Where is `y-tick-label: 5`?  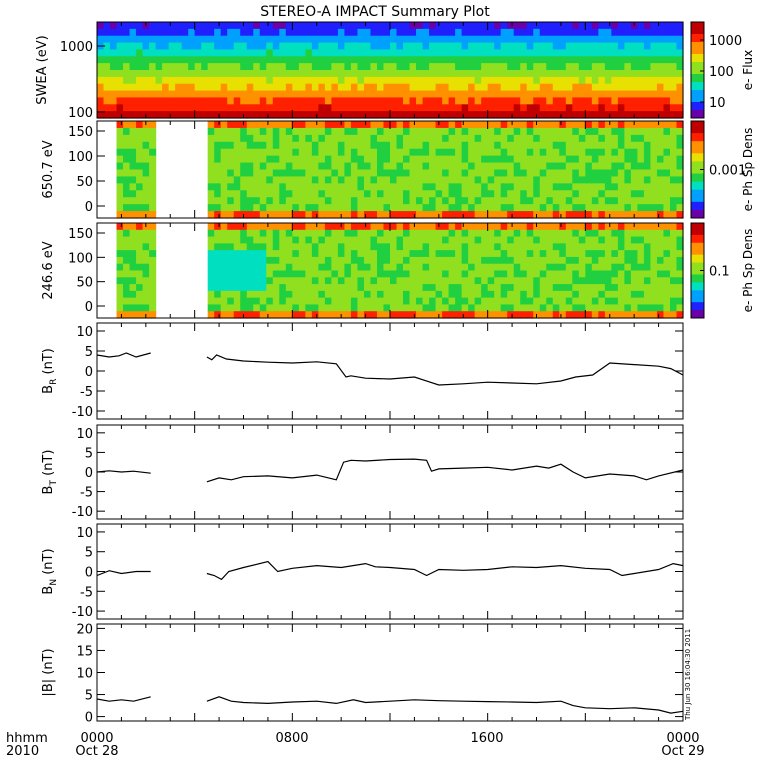 y-tick-label: 5 is located at coordinates (89, 696).